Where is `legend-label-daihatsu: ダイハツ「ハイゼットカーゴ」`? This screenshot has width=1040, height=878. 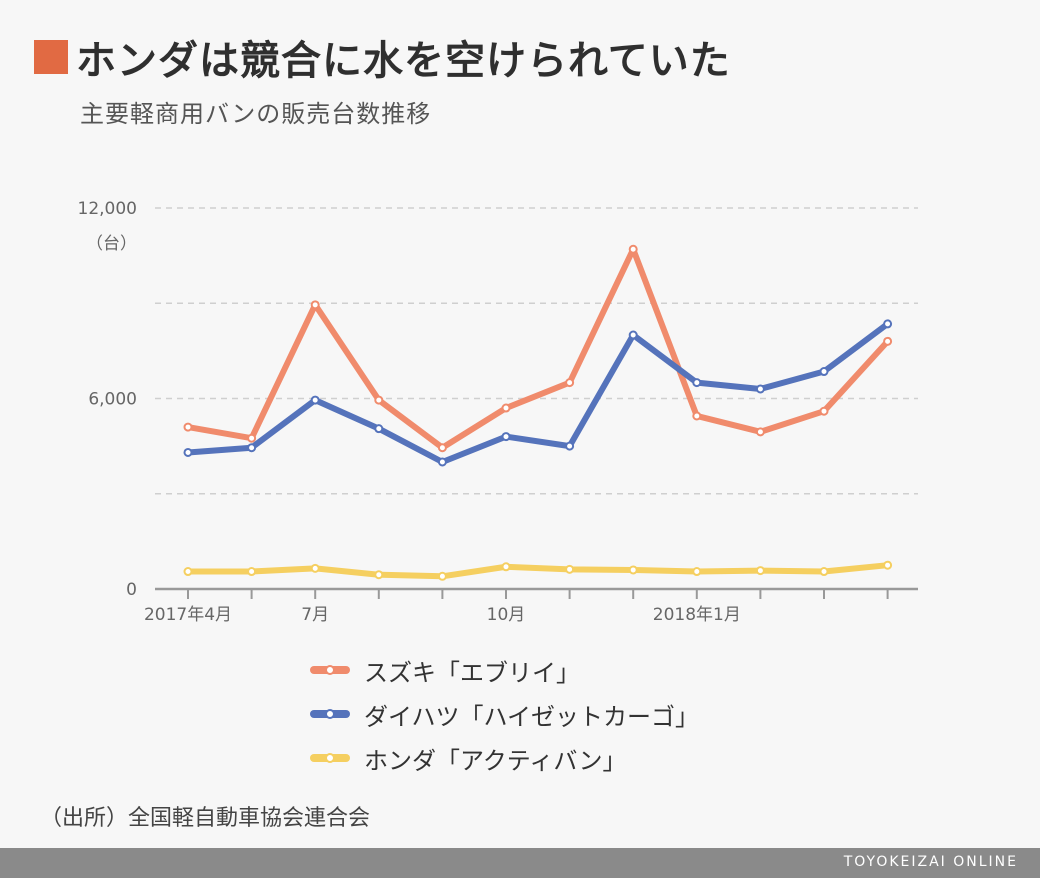
legend-label-daihatsu: ダイハツ「ハイゼットカーゴ」 is located at coordinates (532, 716).